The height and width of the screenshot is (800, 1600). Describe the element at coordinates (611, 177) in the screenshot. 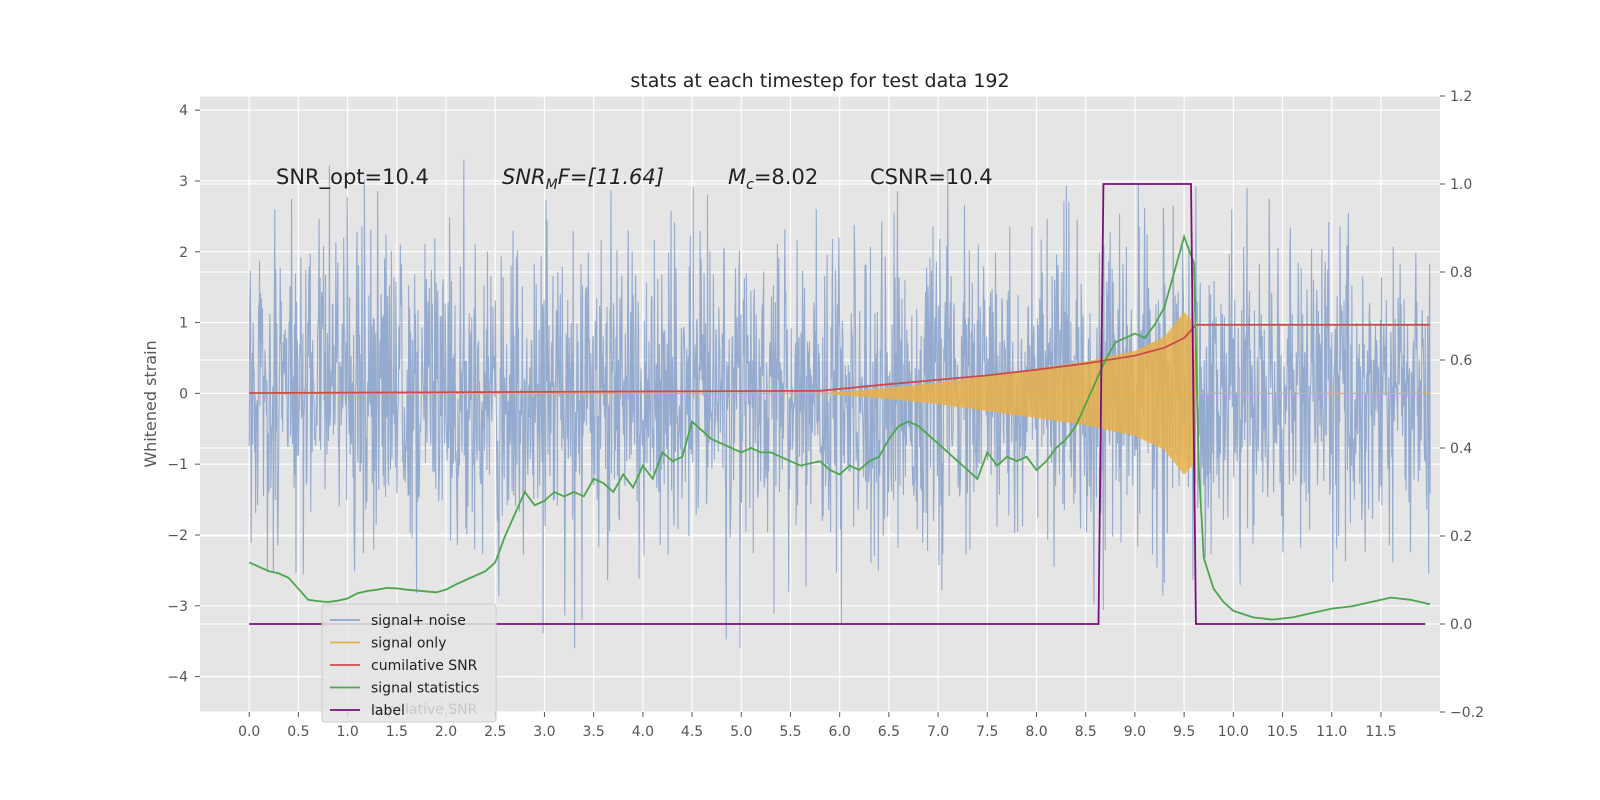

I see `annotation-snr-mf-rest: F=[11.64]` at that location.